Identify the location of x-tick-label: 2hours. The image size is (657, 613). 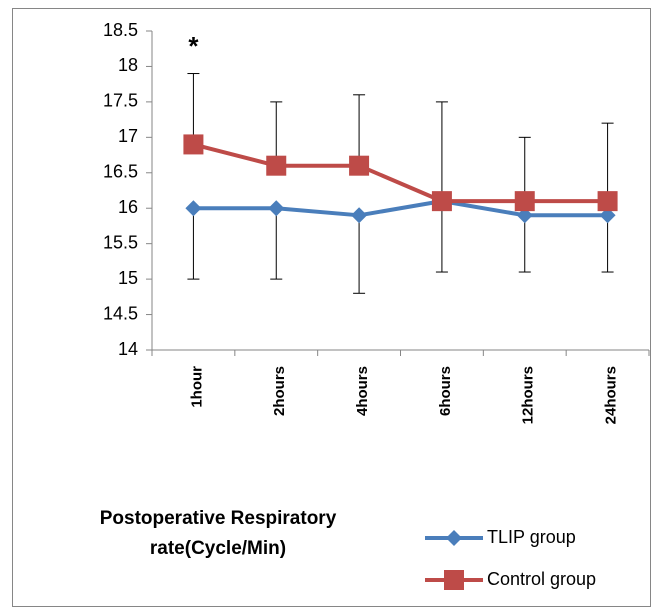
(279, 391).